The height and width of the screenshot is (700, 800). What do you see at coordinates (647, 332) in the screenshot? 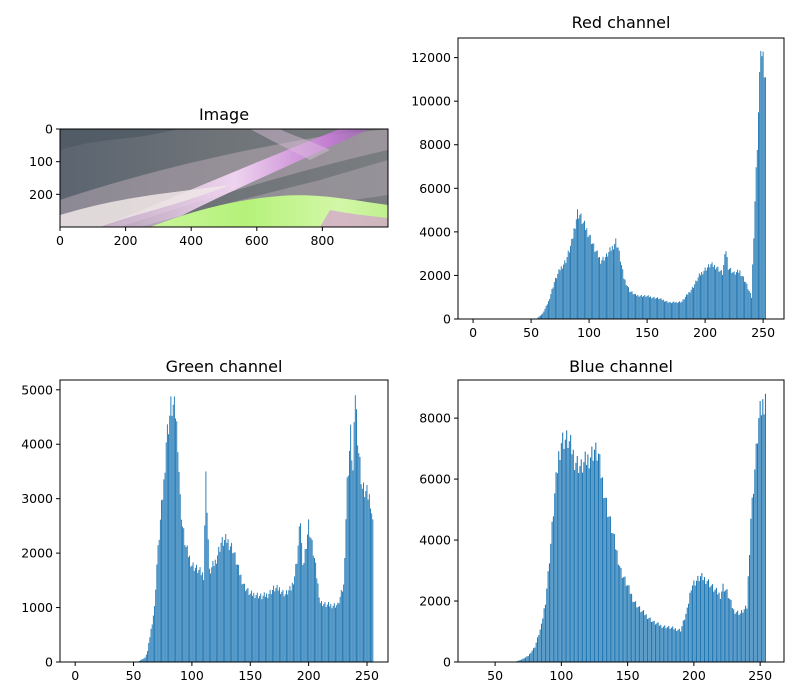
I see `x-tick-label: 150` at bounding box center [647, 332].